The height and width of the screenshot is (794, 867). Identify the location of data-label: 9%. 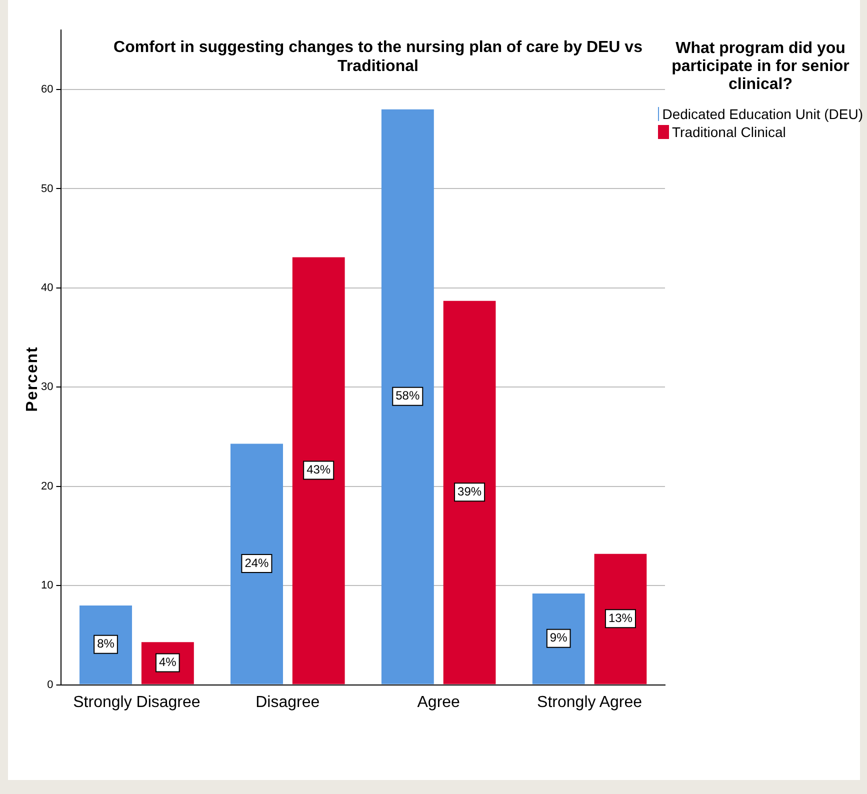
(559, 637).